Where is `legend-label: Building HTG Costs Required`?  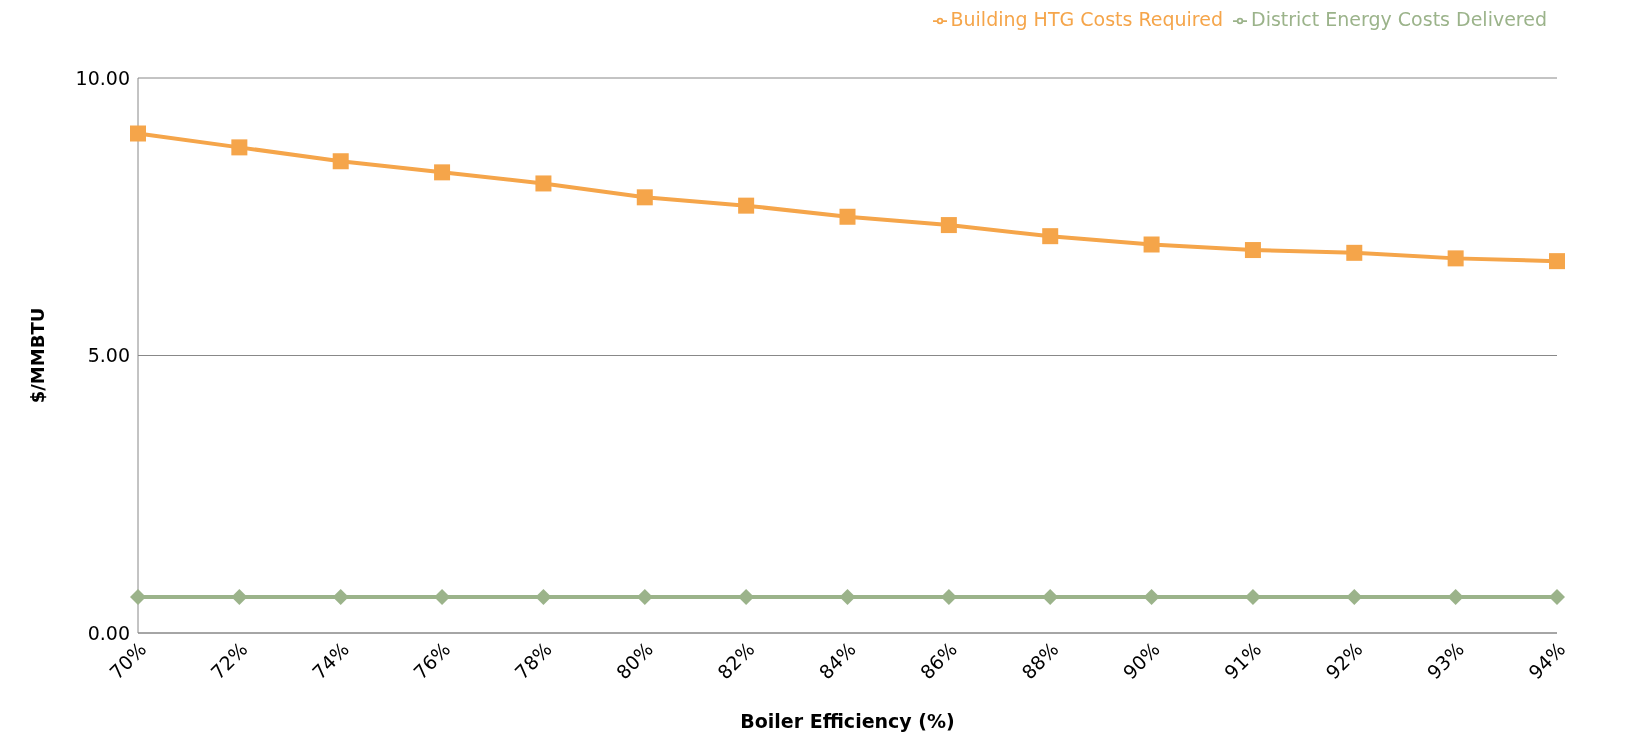 legend-label: Building HTG Costs Required is located at coordinates (1087, 19).